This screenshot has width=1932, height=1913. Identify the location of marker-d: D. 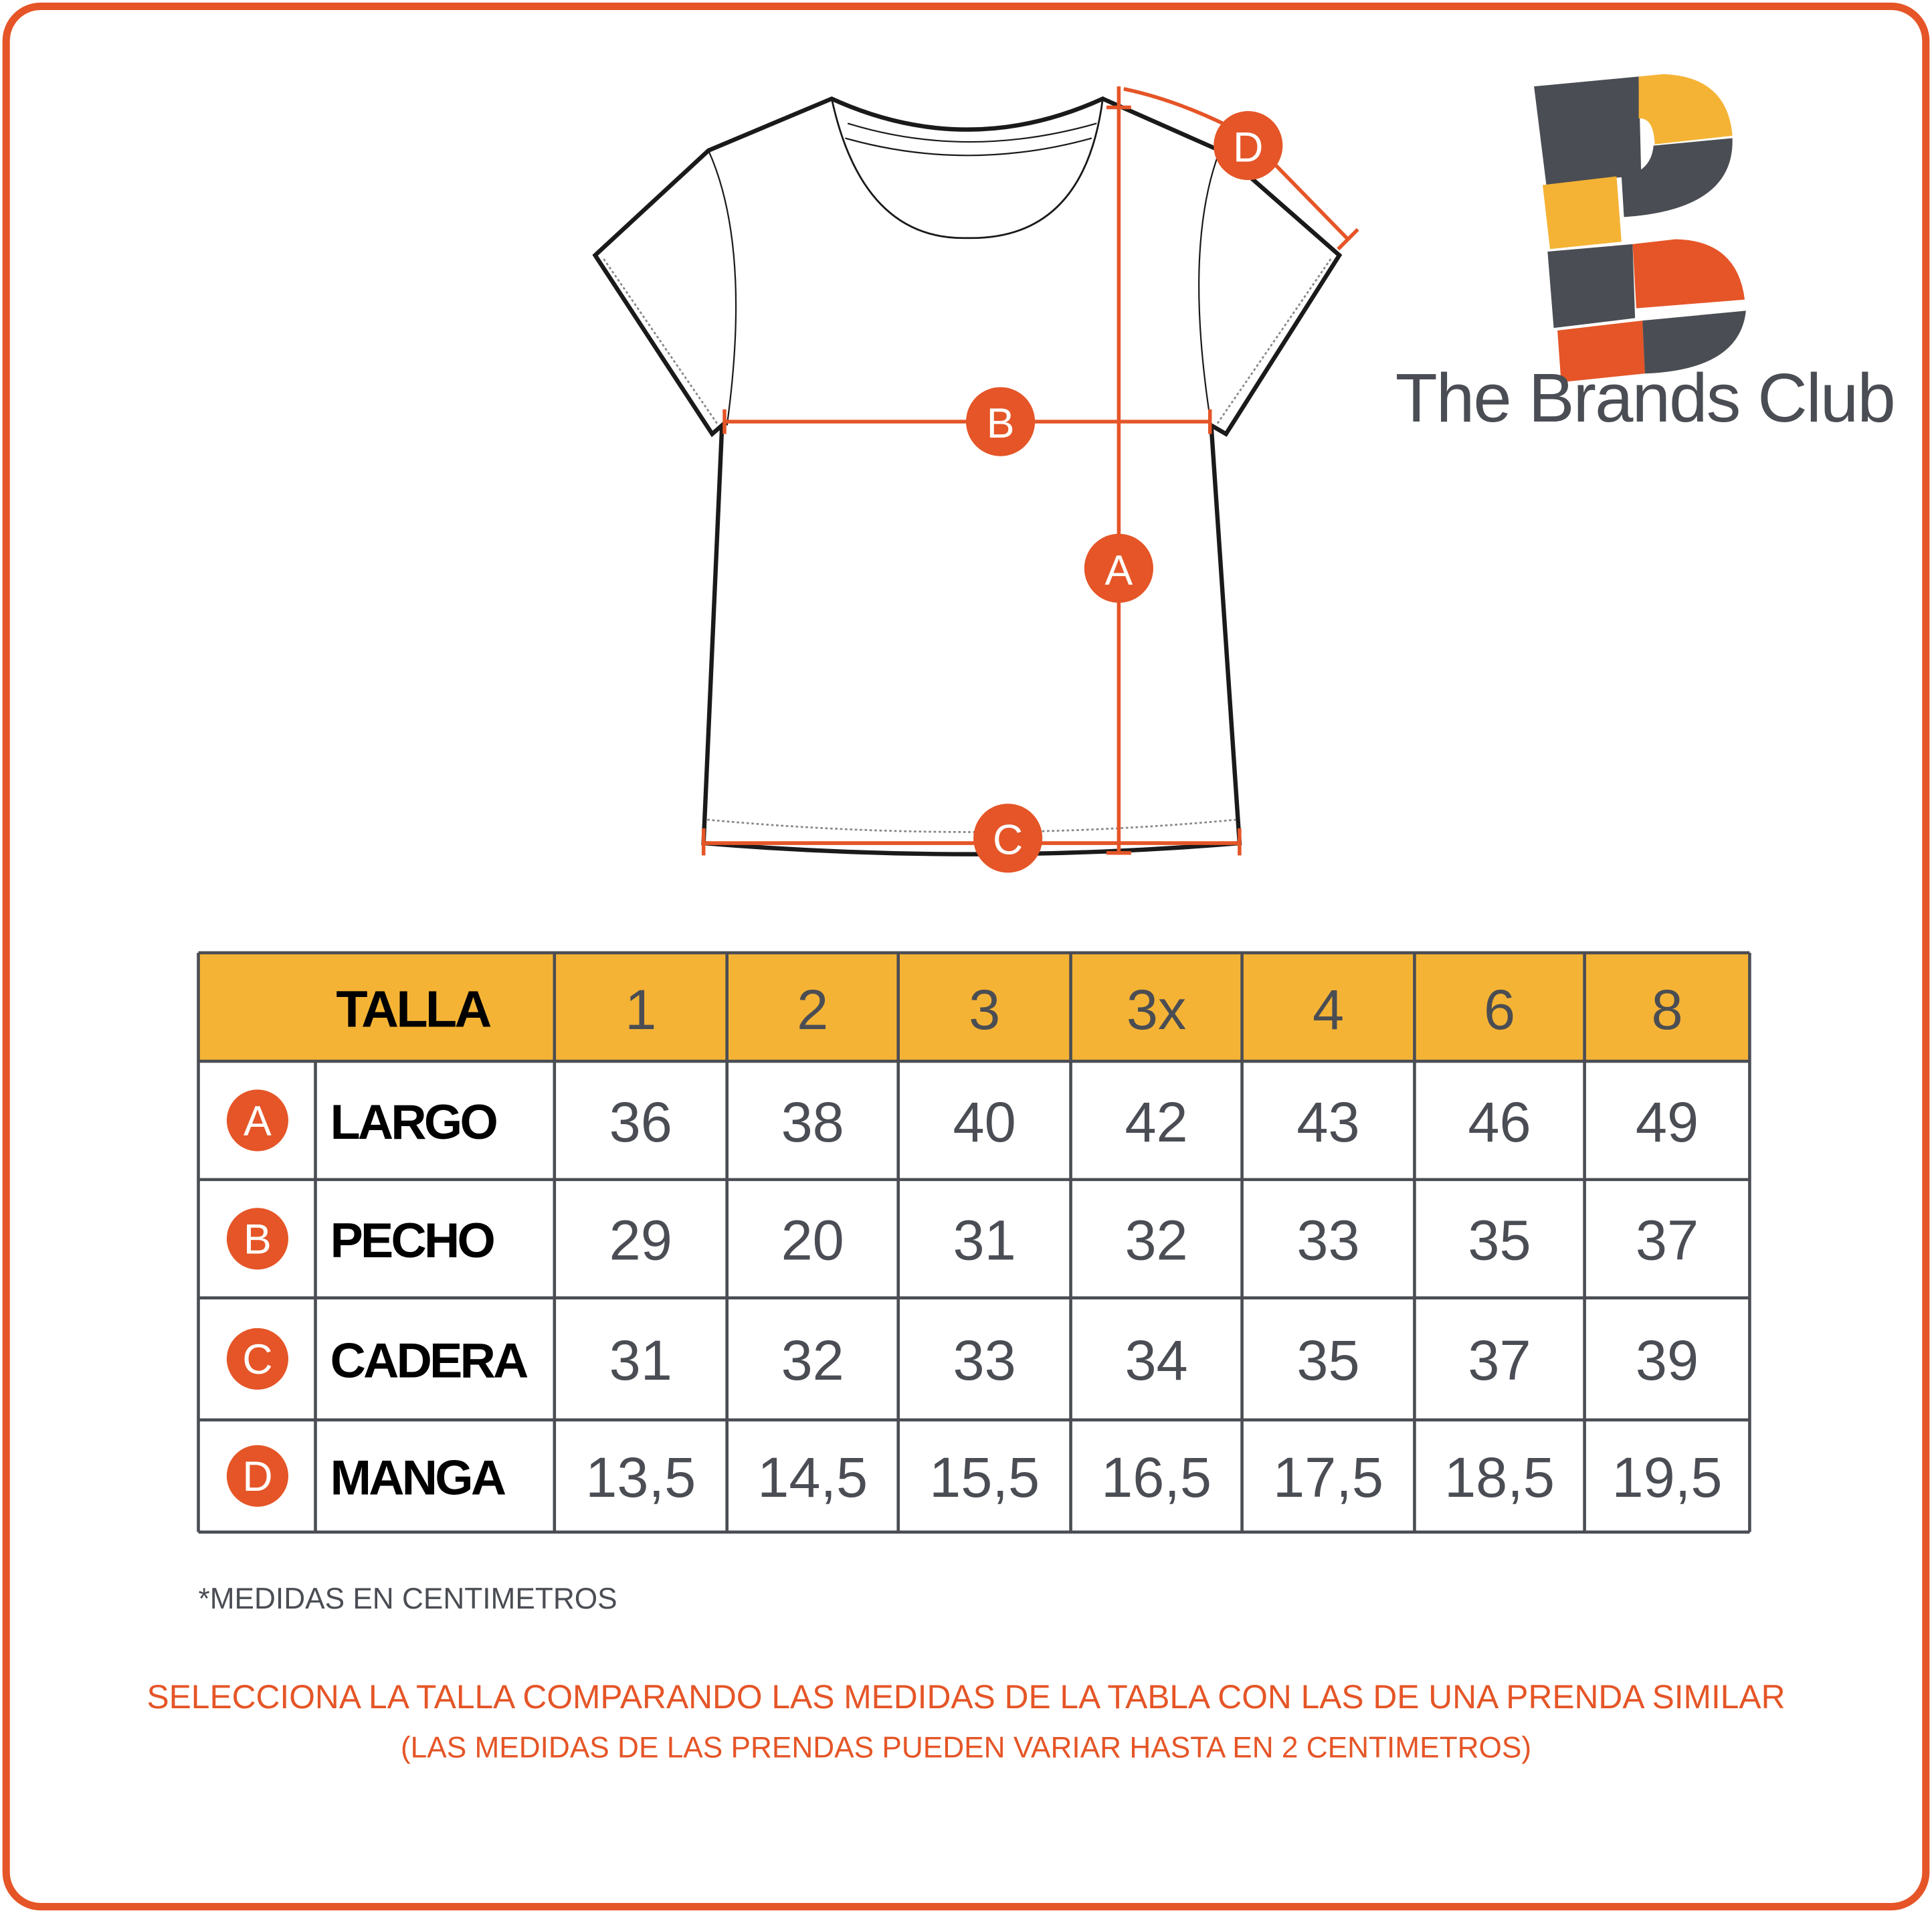
(1249, 146).